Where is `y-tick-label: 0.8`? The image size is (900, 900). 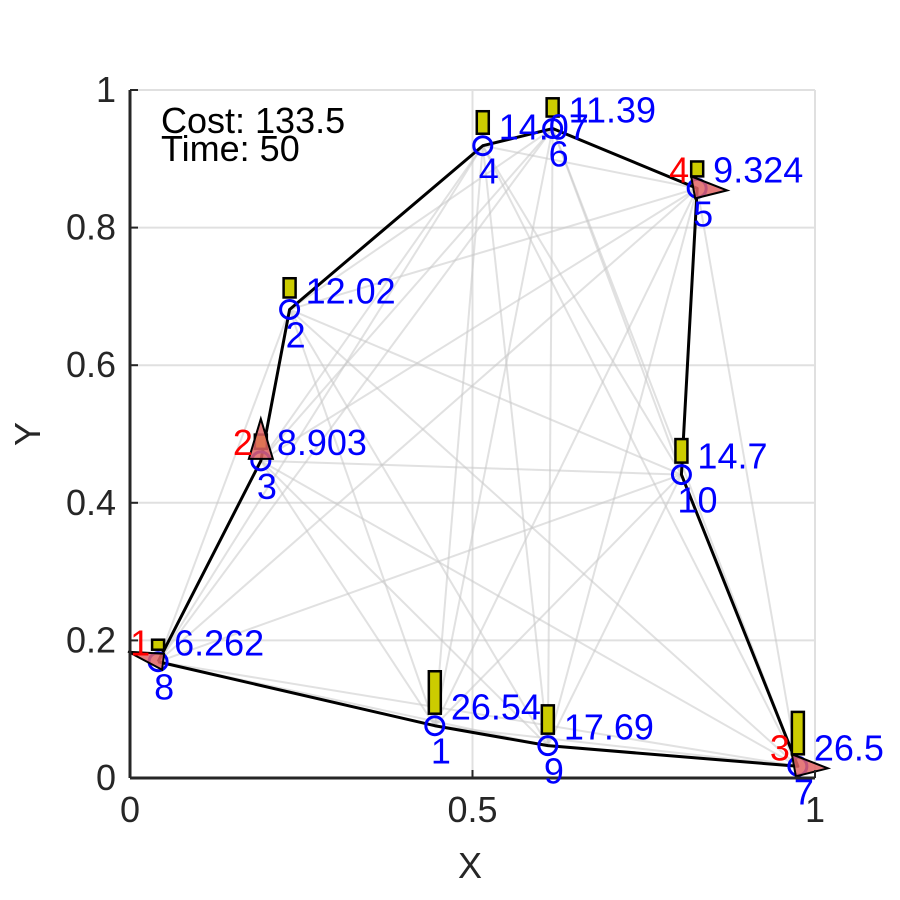
y-tick-label: 0.8 is located at coordinates (91, 227).